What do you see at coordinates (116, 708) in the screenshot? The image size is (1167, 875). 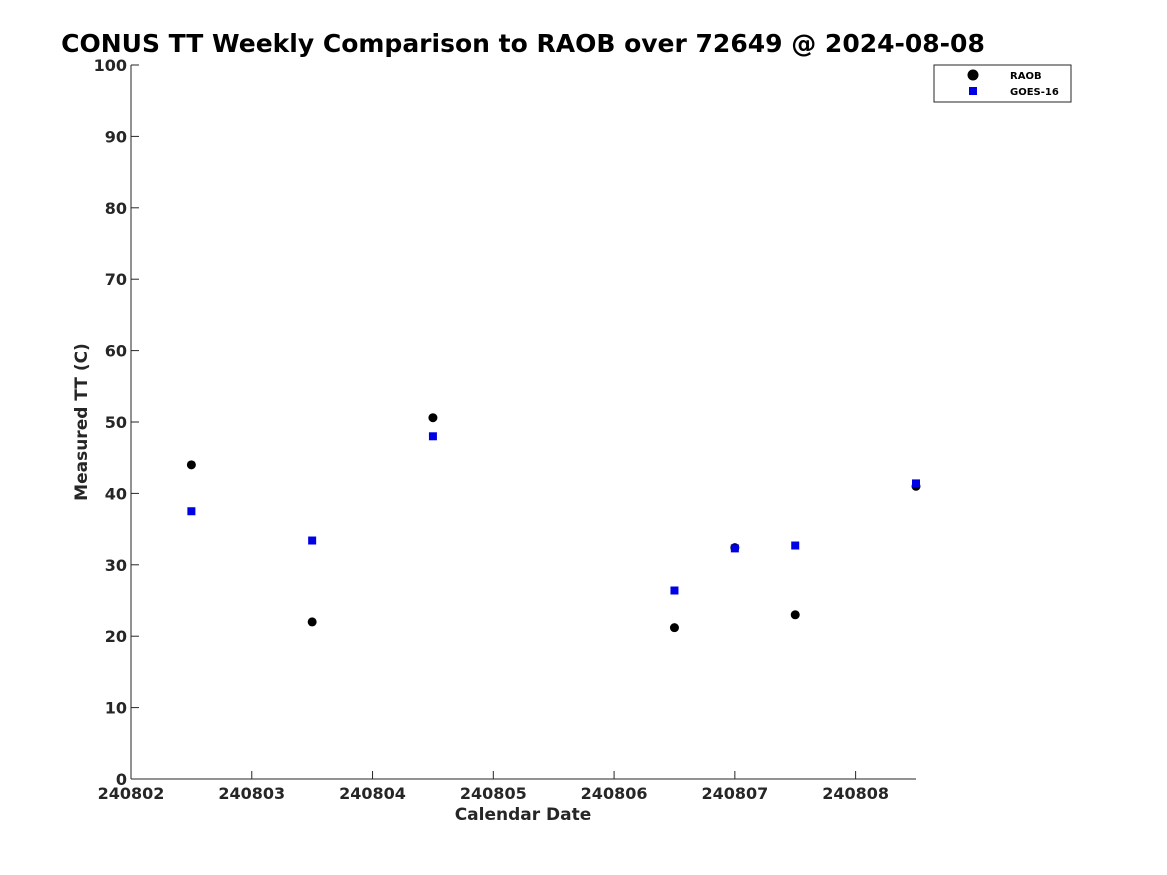 I see `y-tick-label: 10` at bounding box center [116, 708].